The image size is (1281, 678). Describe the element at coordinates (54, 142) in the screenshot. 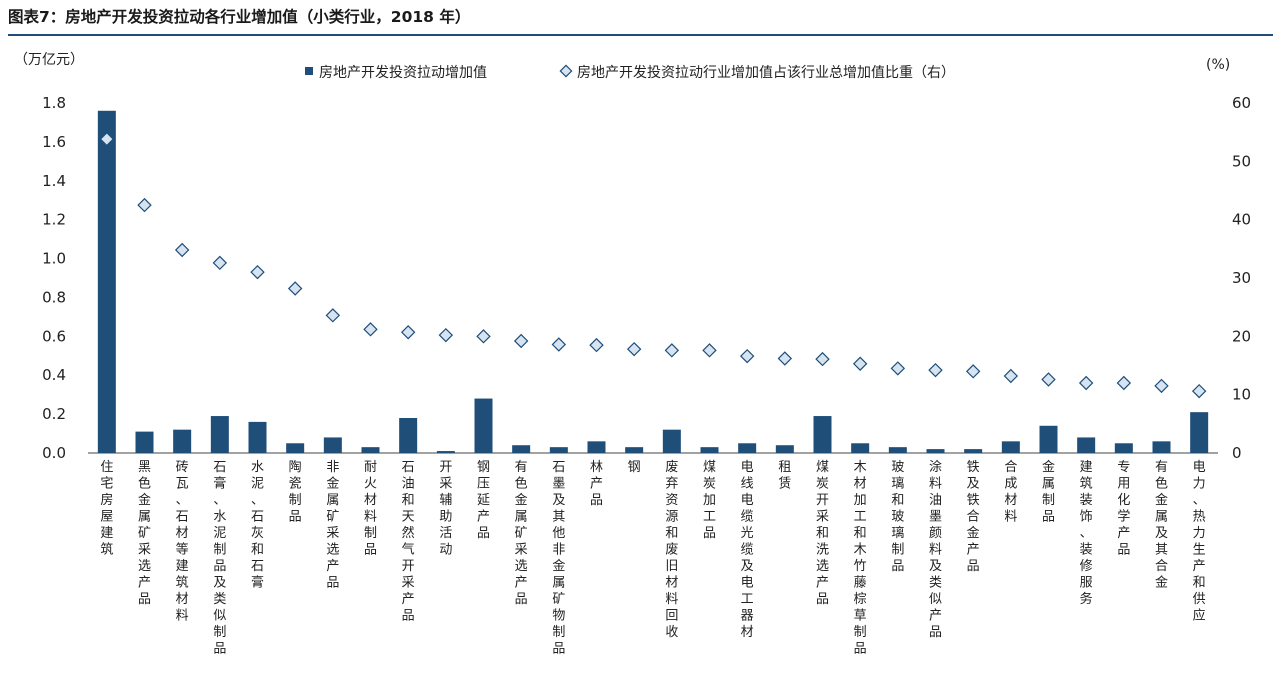

I see `left-tick-label: 1.6` at that location.